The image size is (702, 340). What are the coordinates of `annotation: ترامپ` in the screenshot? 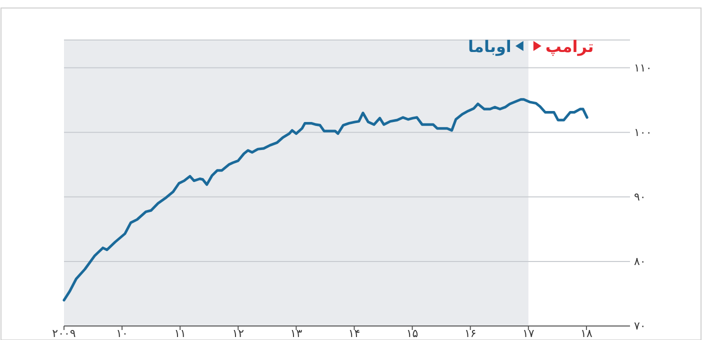 It's located at (569, 46).